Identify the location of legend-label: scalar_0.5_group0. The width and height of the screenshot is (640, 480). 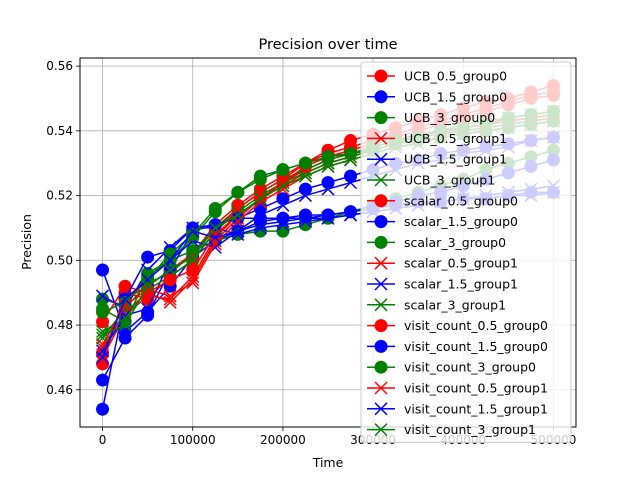
(461, 200).